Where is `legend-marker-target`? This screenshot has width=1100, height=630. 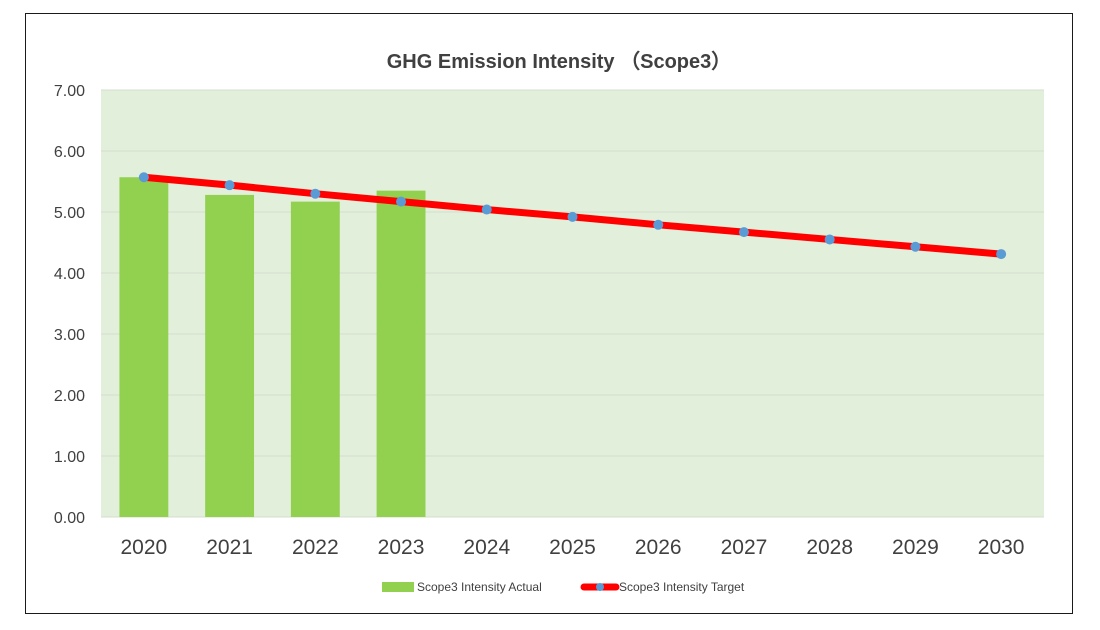
legend-marker-target is located at coordinates (600, 587).